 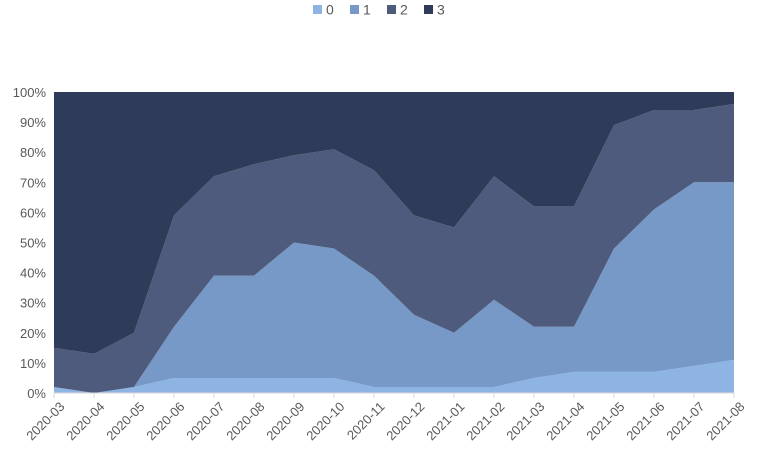 I want to click on x-tick-label: 2021-02, so click(x=485, y=421).